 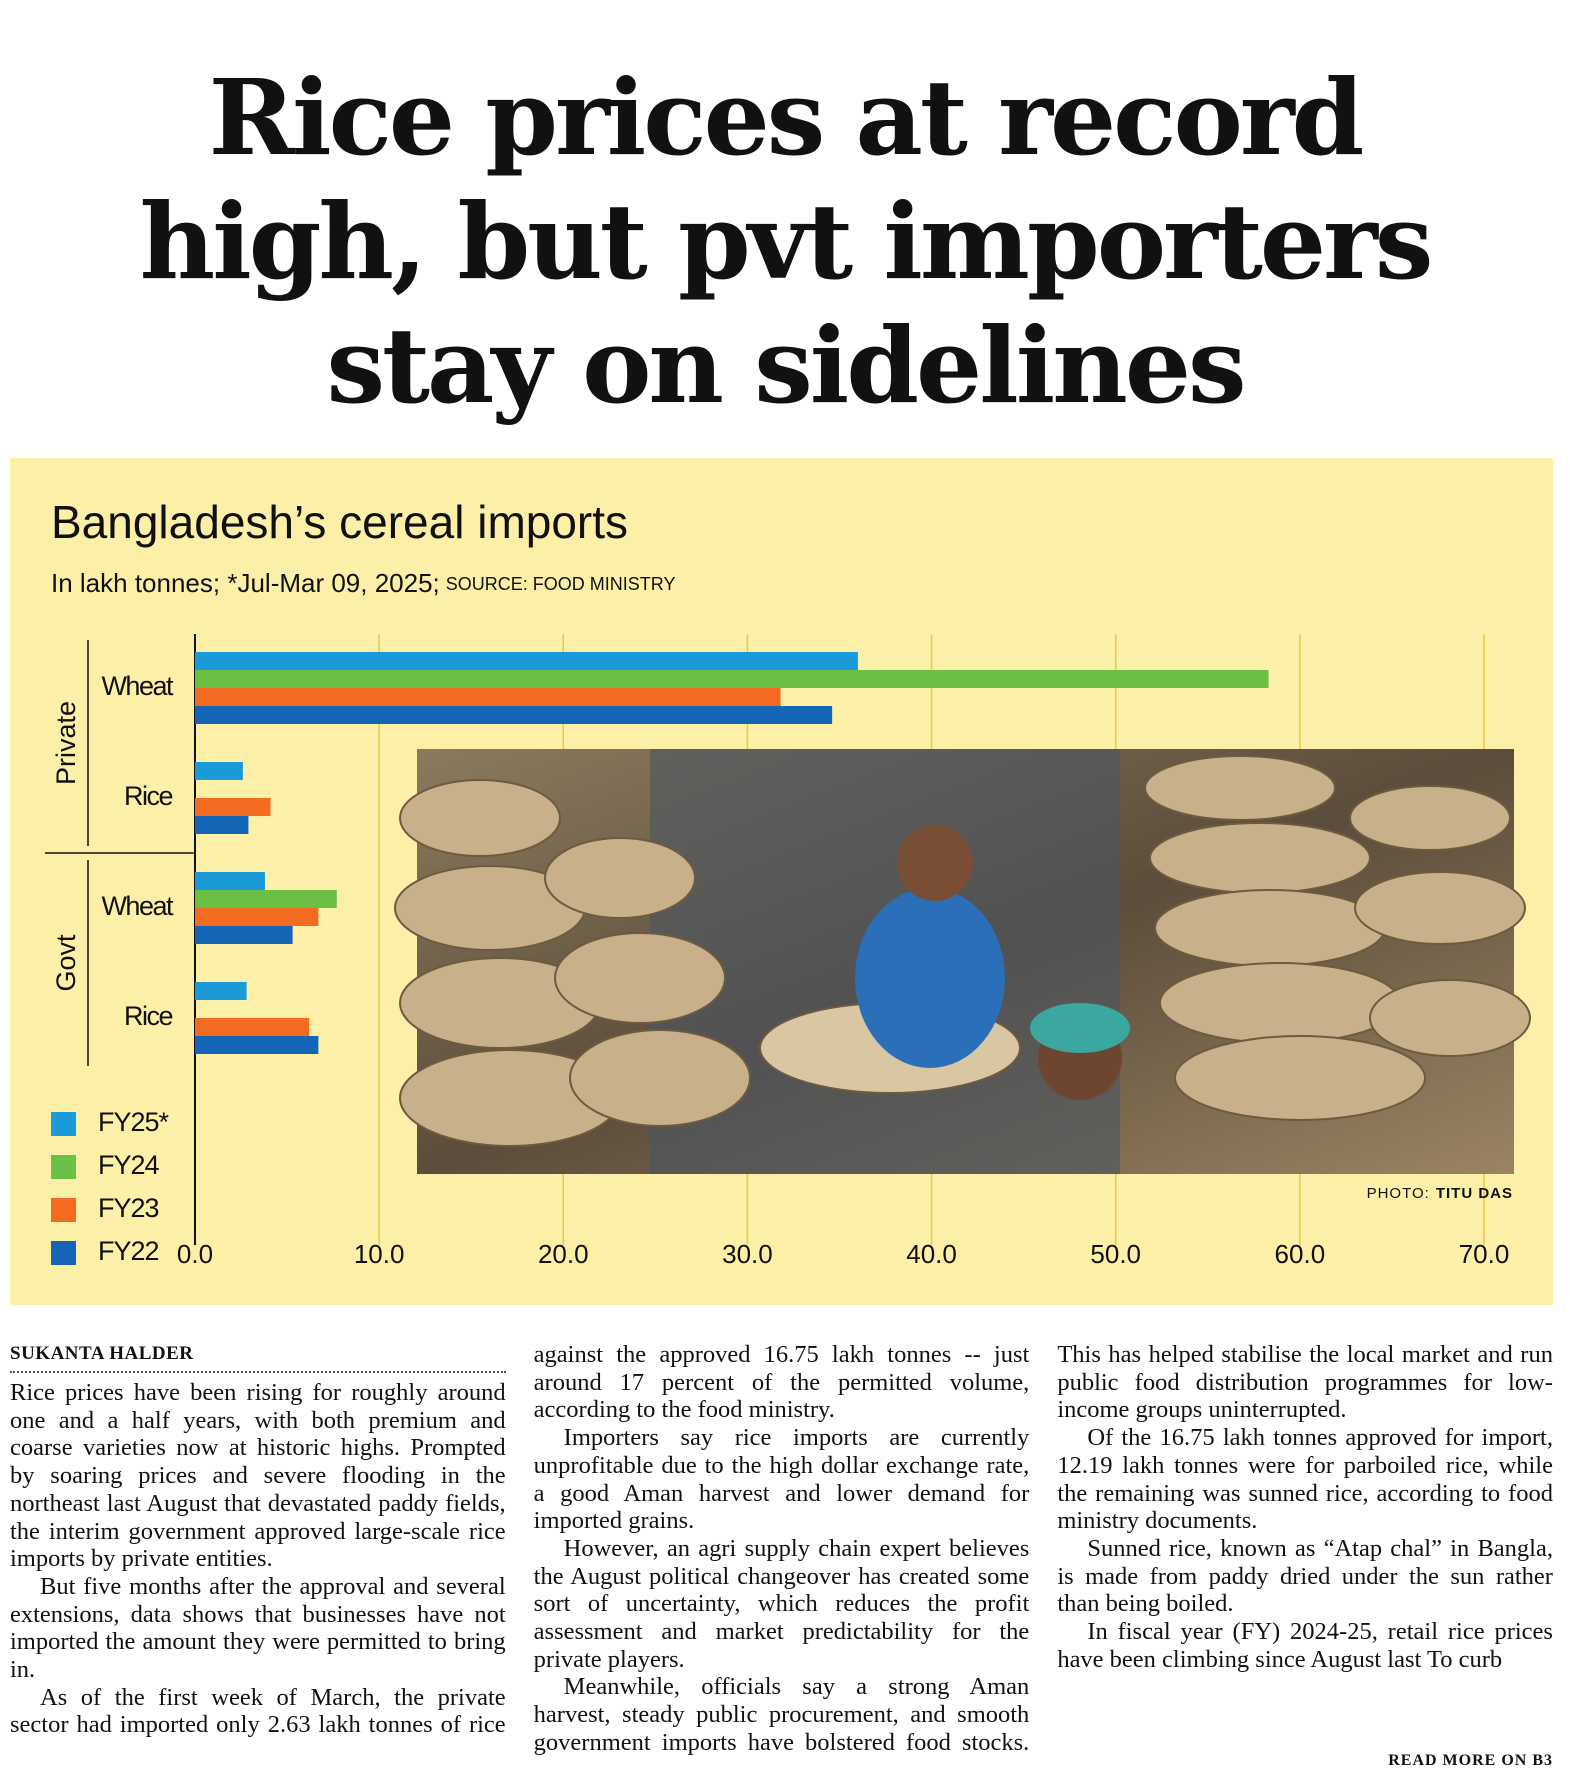 What do you see at coordinates (66, 743) in the screenshot?
I see `group-label: Private` at bounding box center [66, 743].